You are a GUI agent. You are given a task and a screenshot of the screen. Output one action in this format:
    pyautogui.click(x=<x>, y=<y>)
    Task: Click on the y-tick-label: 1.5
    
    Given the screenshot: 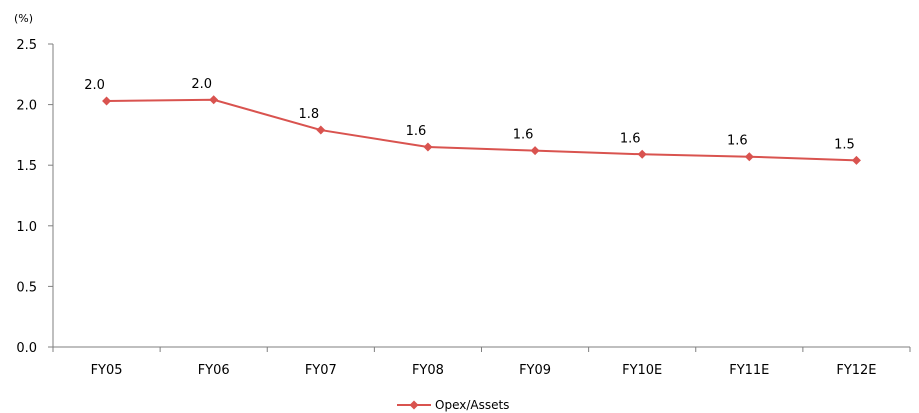 What is the action you would take?
    pyautogui.click(x=26, y=166)
    